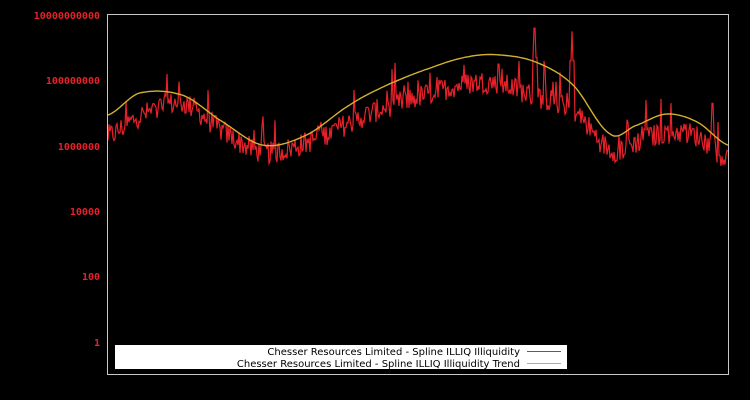 The image size is (750, 400). I want to click on y-tick-label: 1, so click(97, 343).